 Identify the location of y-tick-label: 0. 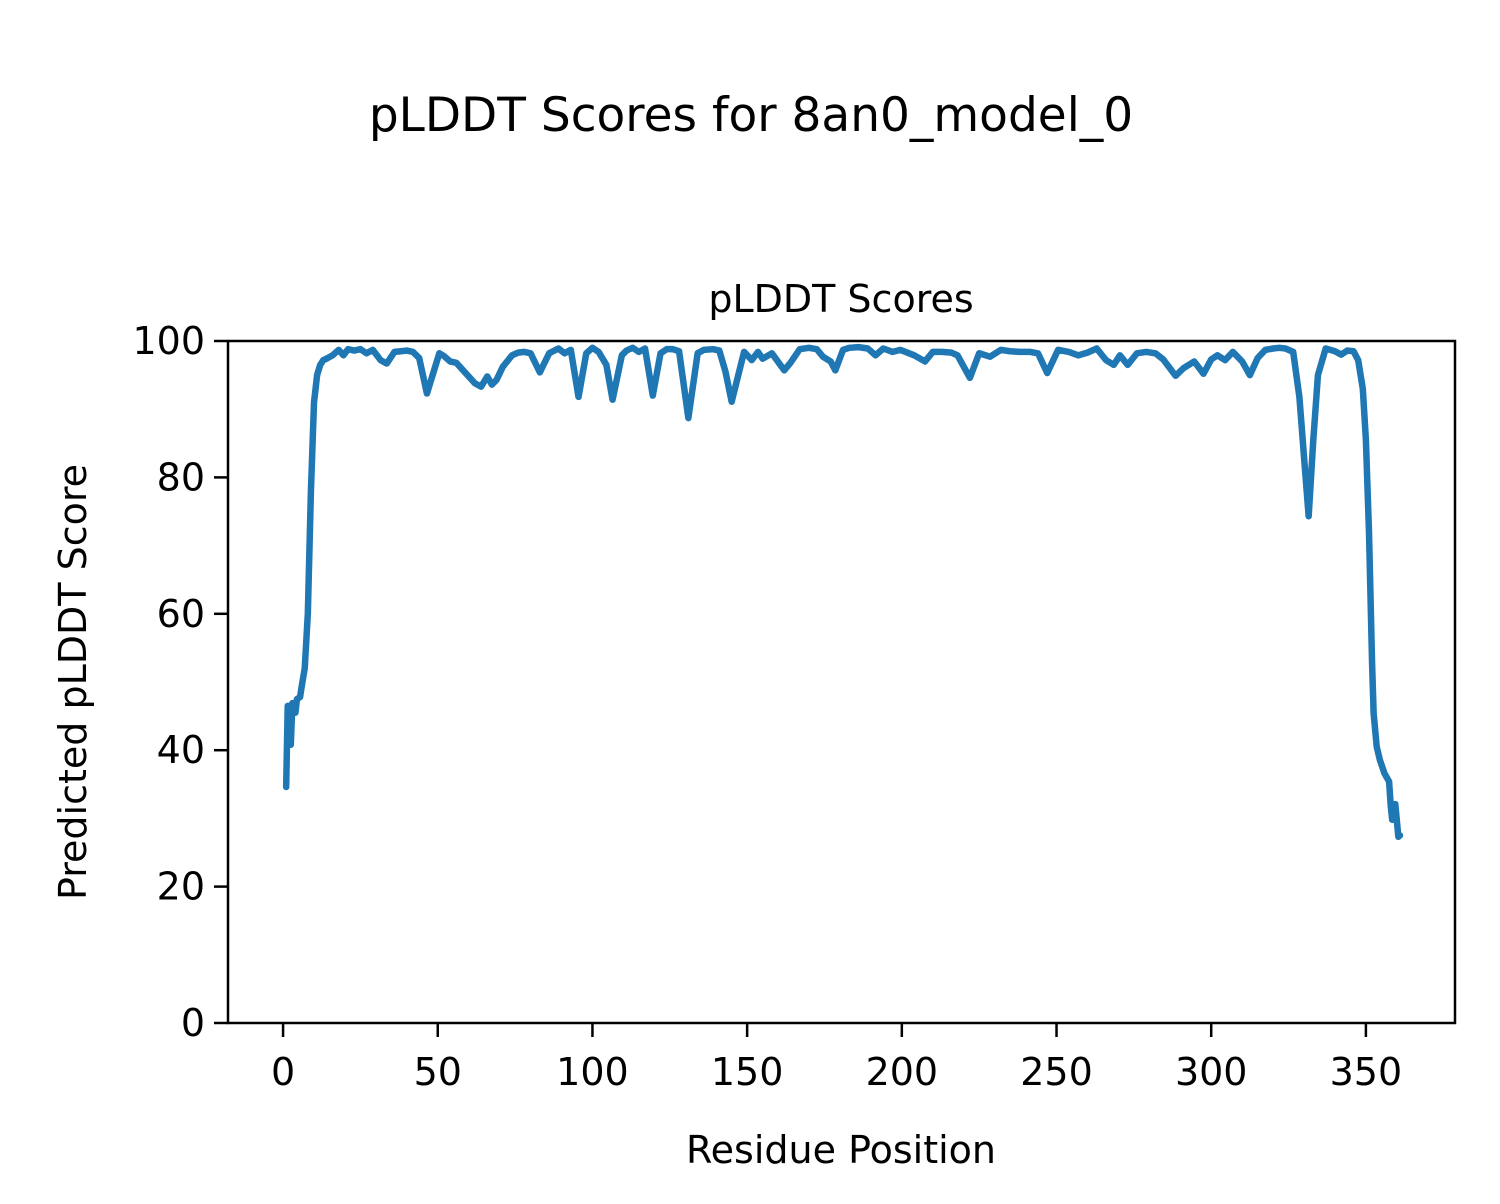
(193, 1023).